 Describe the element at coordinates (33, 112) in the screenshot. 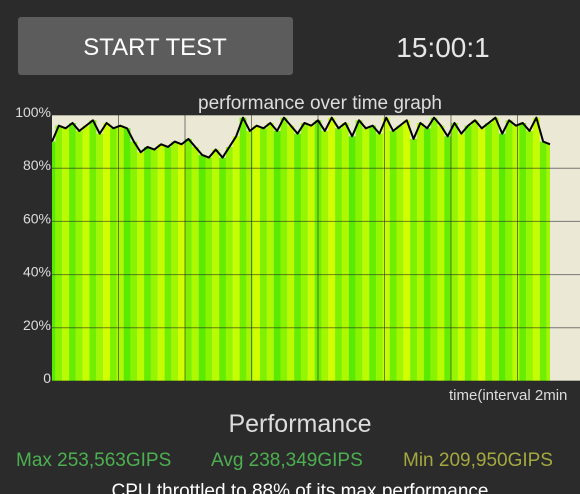

I see `y-tick-label: 100%` at that location.